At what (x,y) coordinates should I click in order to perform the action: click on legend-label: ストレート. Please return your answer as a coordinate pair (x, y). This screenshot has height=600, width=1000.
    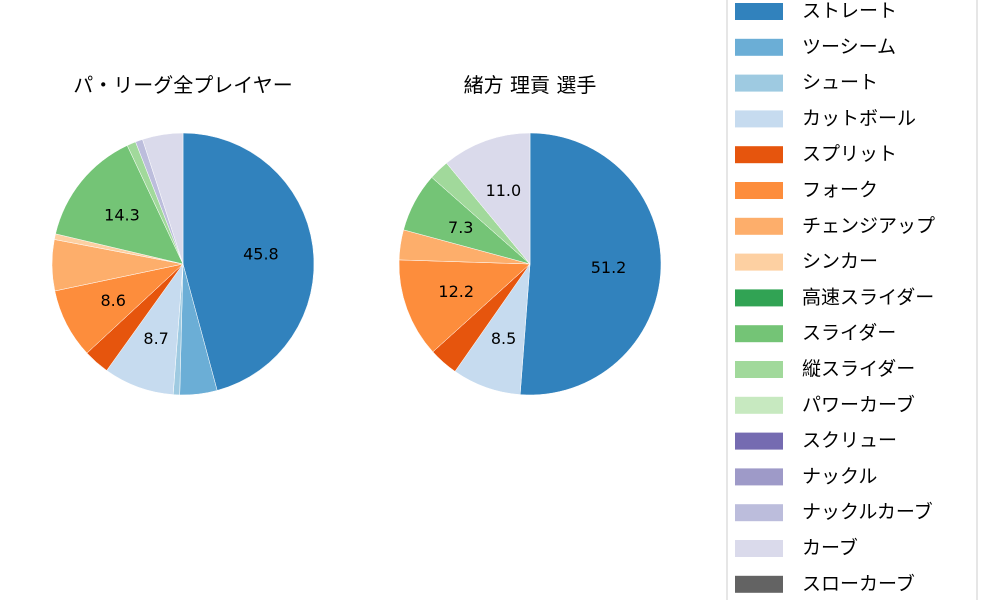
    Looking at the image, I should click on (849, 11).